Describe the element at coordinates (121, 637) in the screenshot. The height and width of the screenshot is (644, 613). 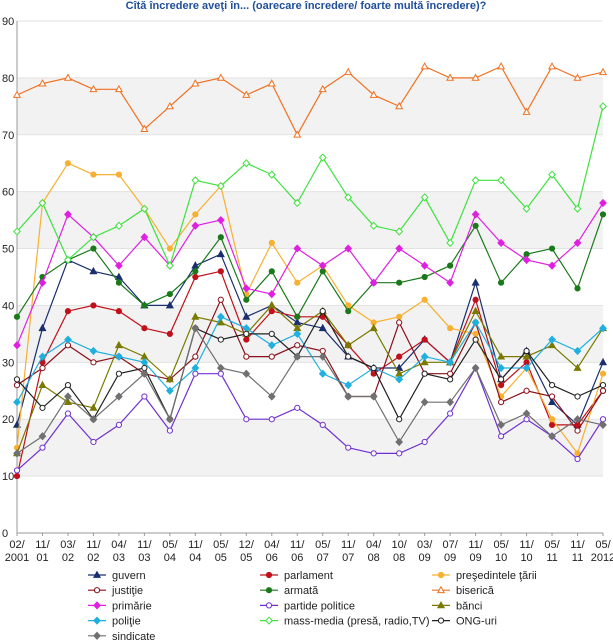
I see `legend-item: sindicate` at that location.